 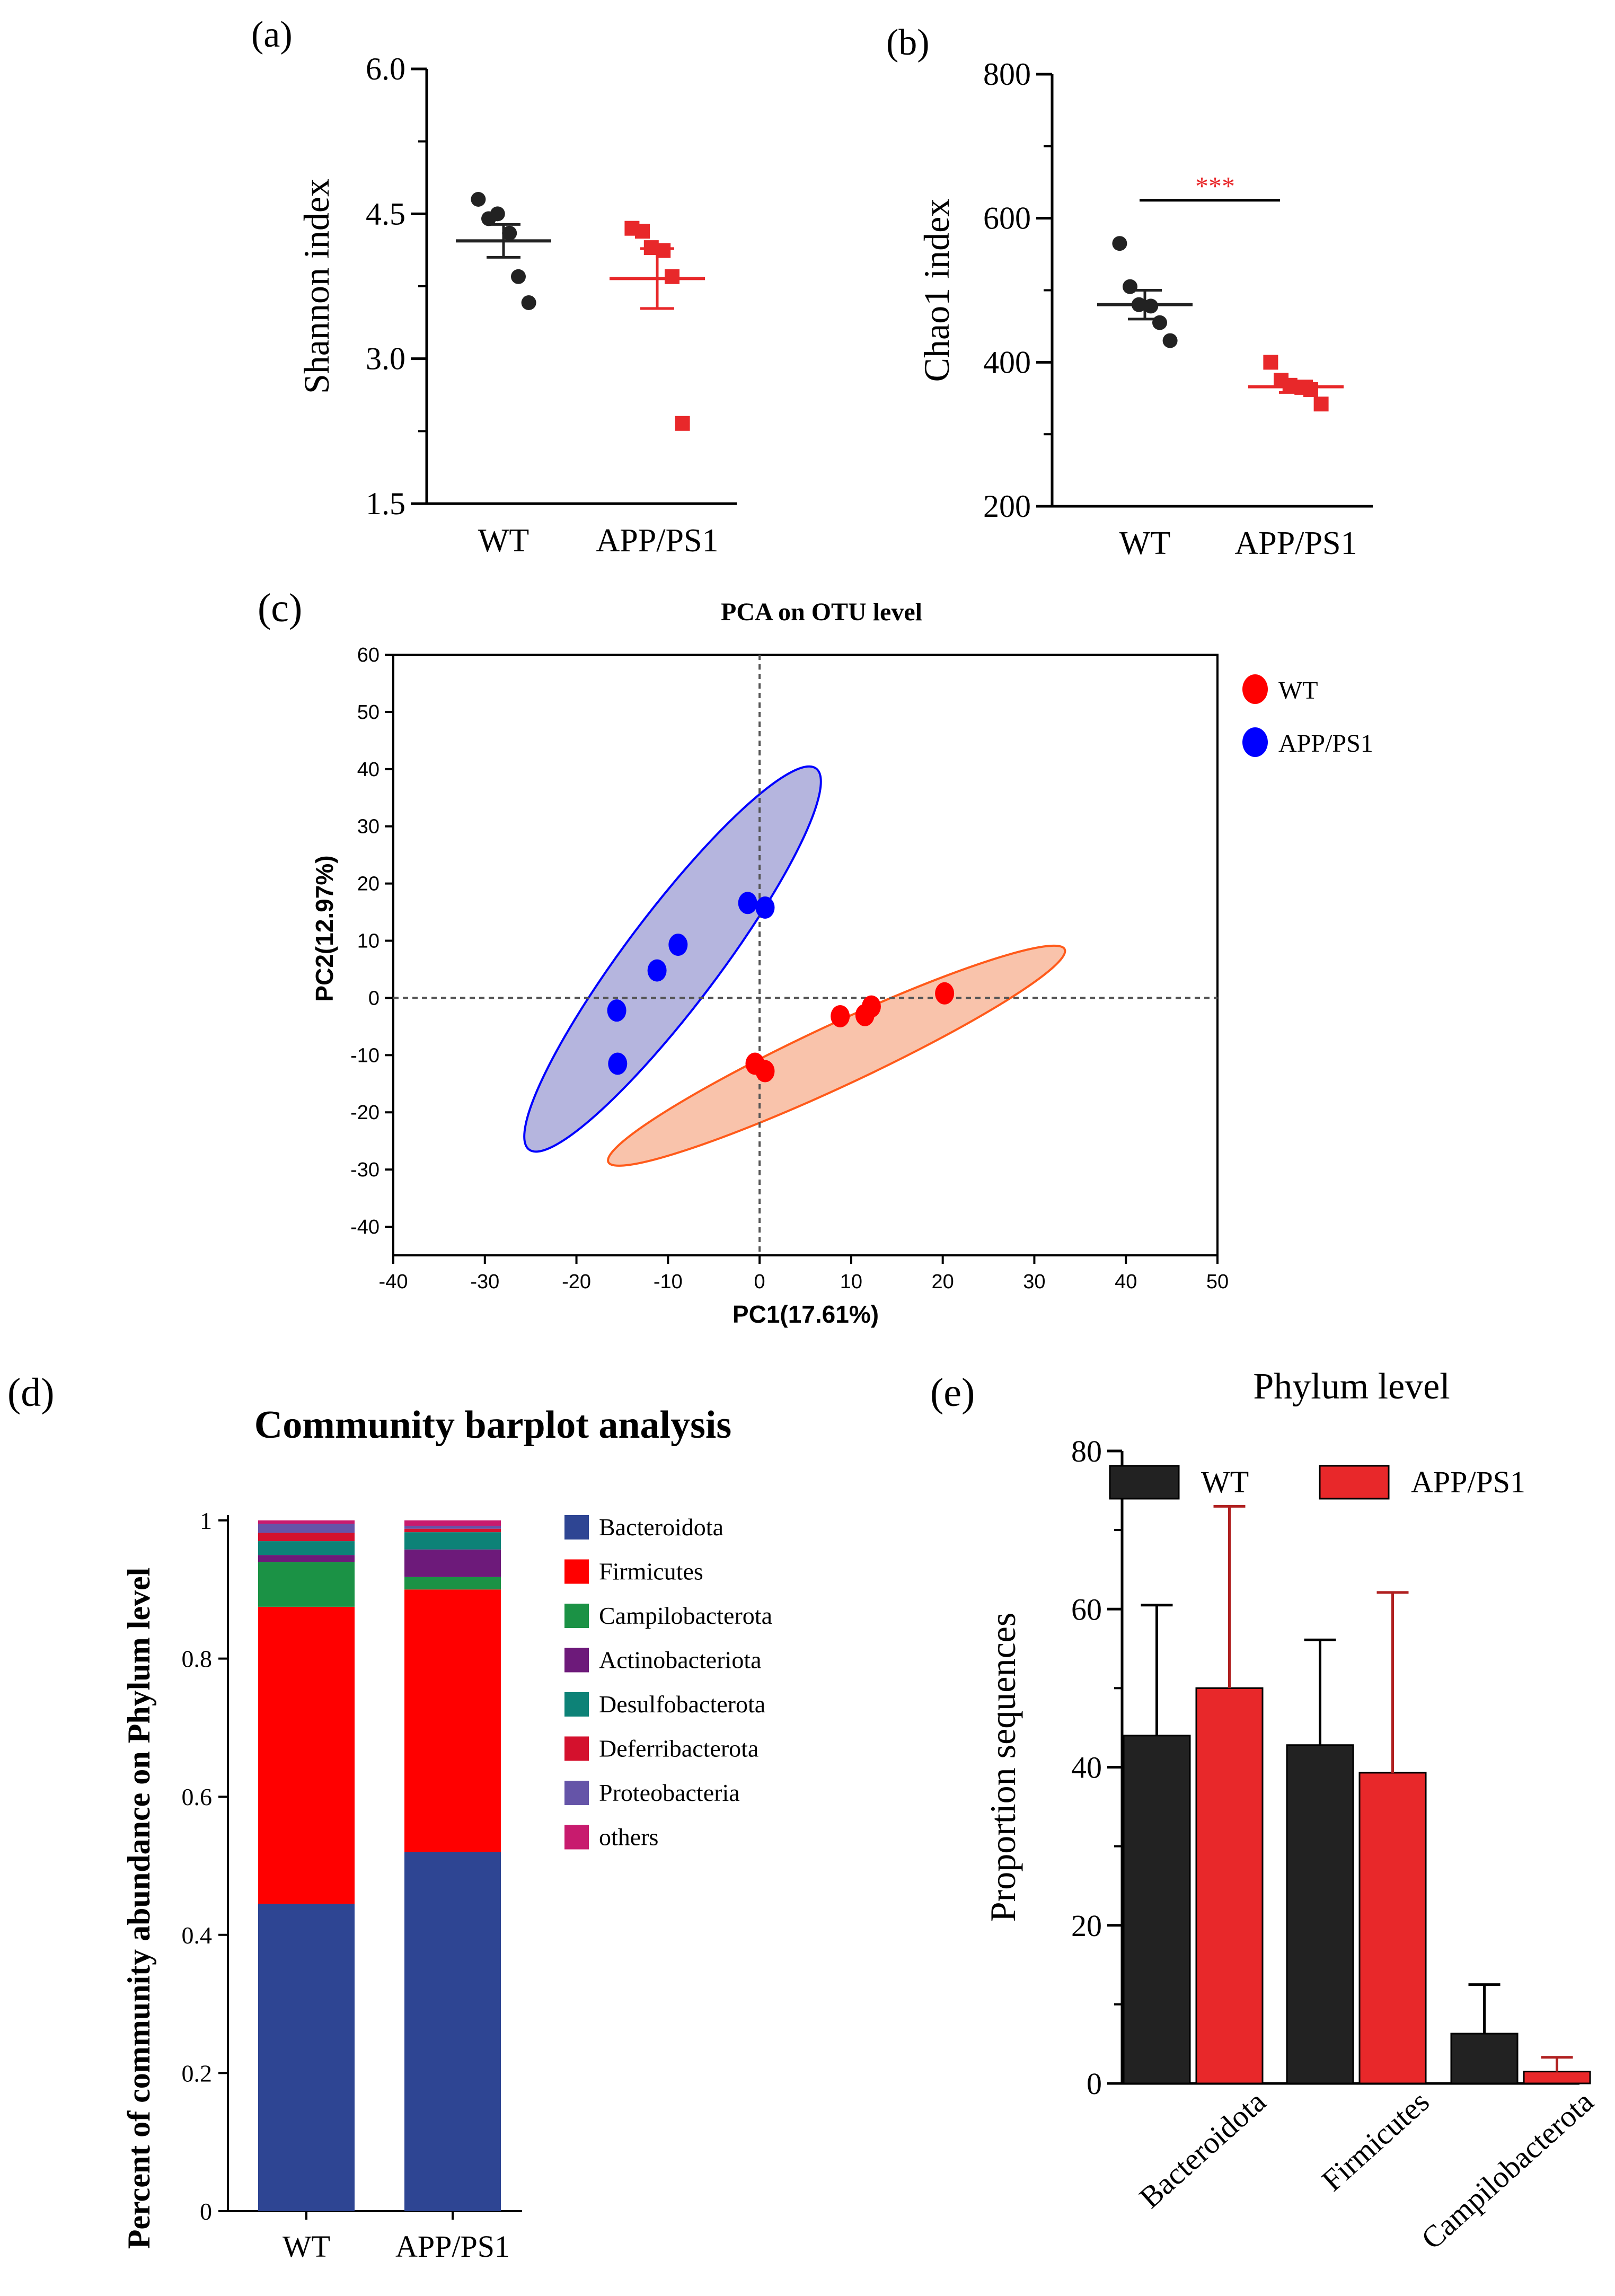 What do you see at coordinates (516, 305) in the screenshot?
I see `shannon-index-plot: 1.5 3.0 4.5 6.0 Shannon index WT APP/PS1` at bounding box center [516, 305].